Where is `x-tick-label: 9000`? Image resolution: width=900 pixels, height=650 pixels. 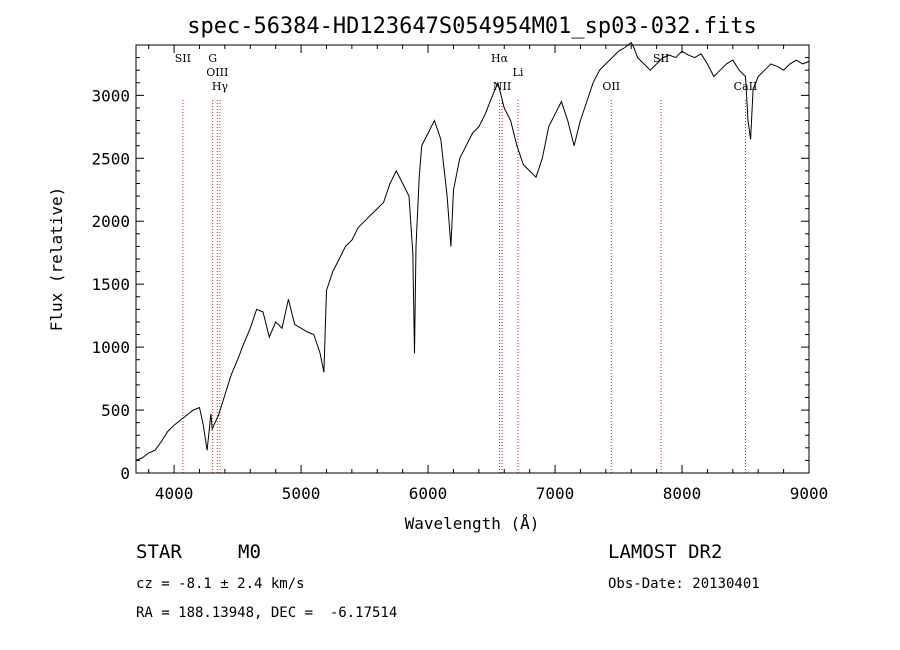
x-tick-label: 9000 is located at coordinates (809, 493).